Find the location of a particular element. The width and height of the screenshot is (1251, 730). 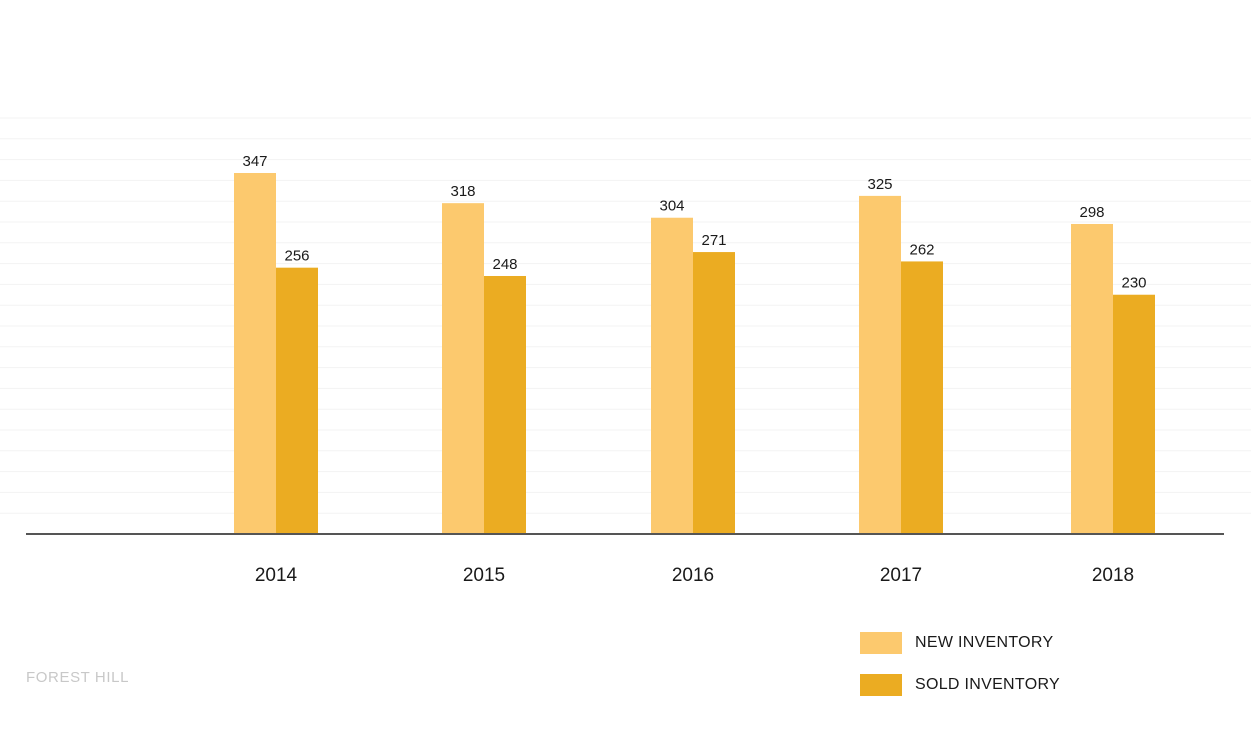

value-label-sold-inventory-2014: 256 is located at coordinates (296, 256).